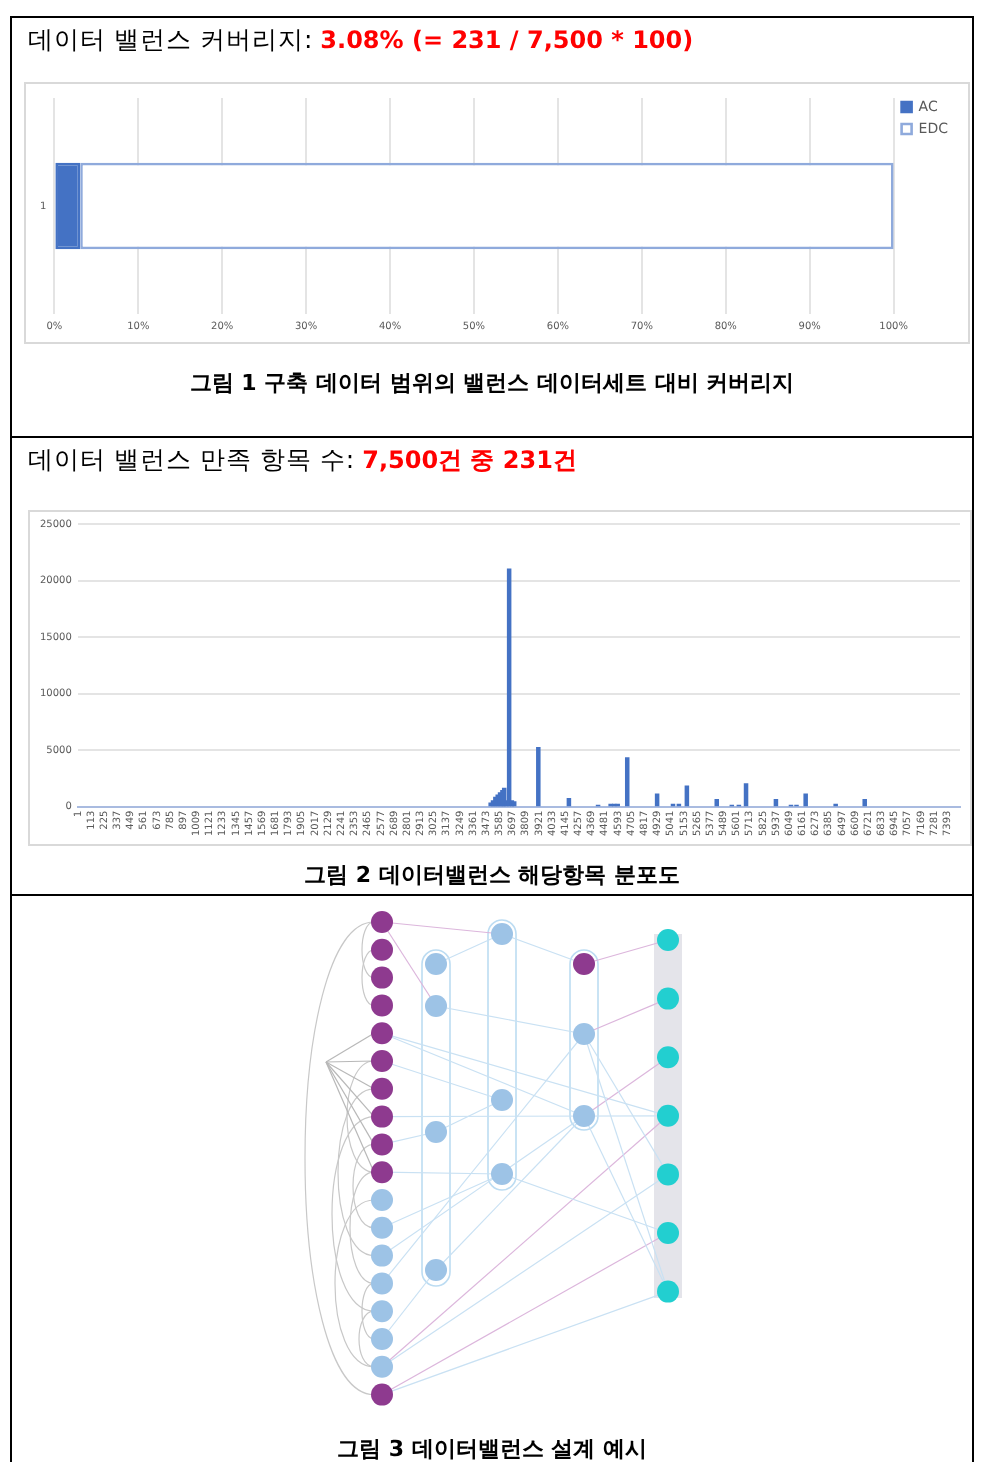 This screenshot has height=1462, width=982. I want to click on chart-title: 데이터 밸런스 커버리지:, so click(170, 39).